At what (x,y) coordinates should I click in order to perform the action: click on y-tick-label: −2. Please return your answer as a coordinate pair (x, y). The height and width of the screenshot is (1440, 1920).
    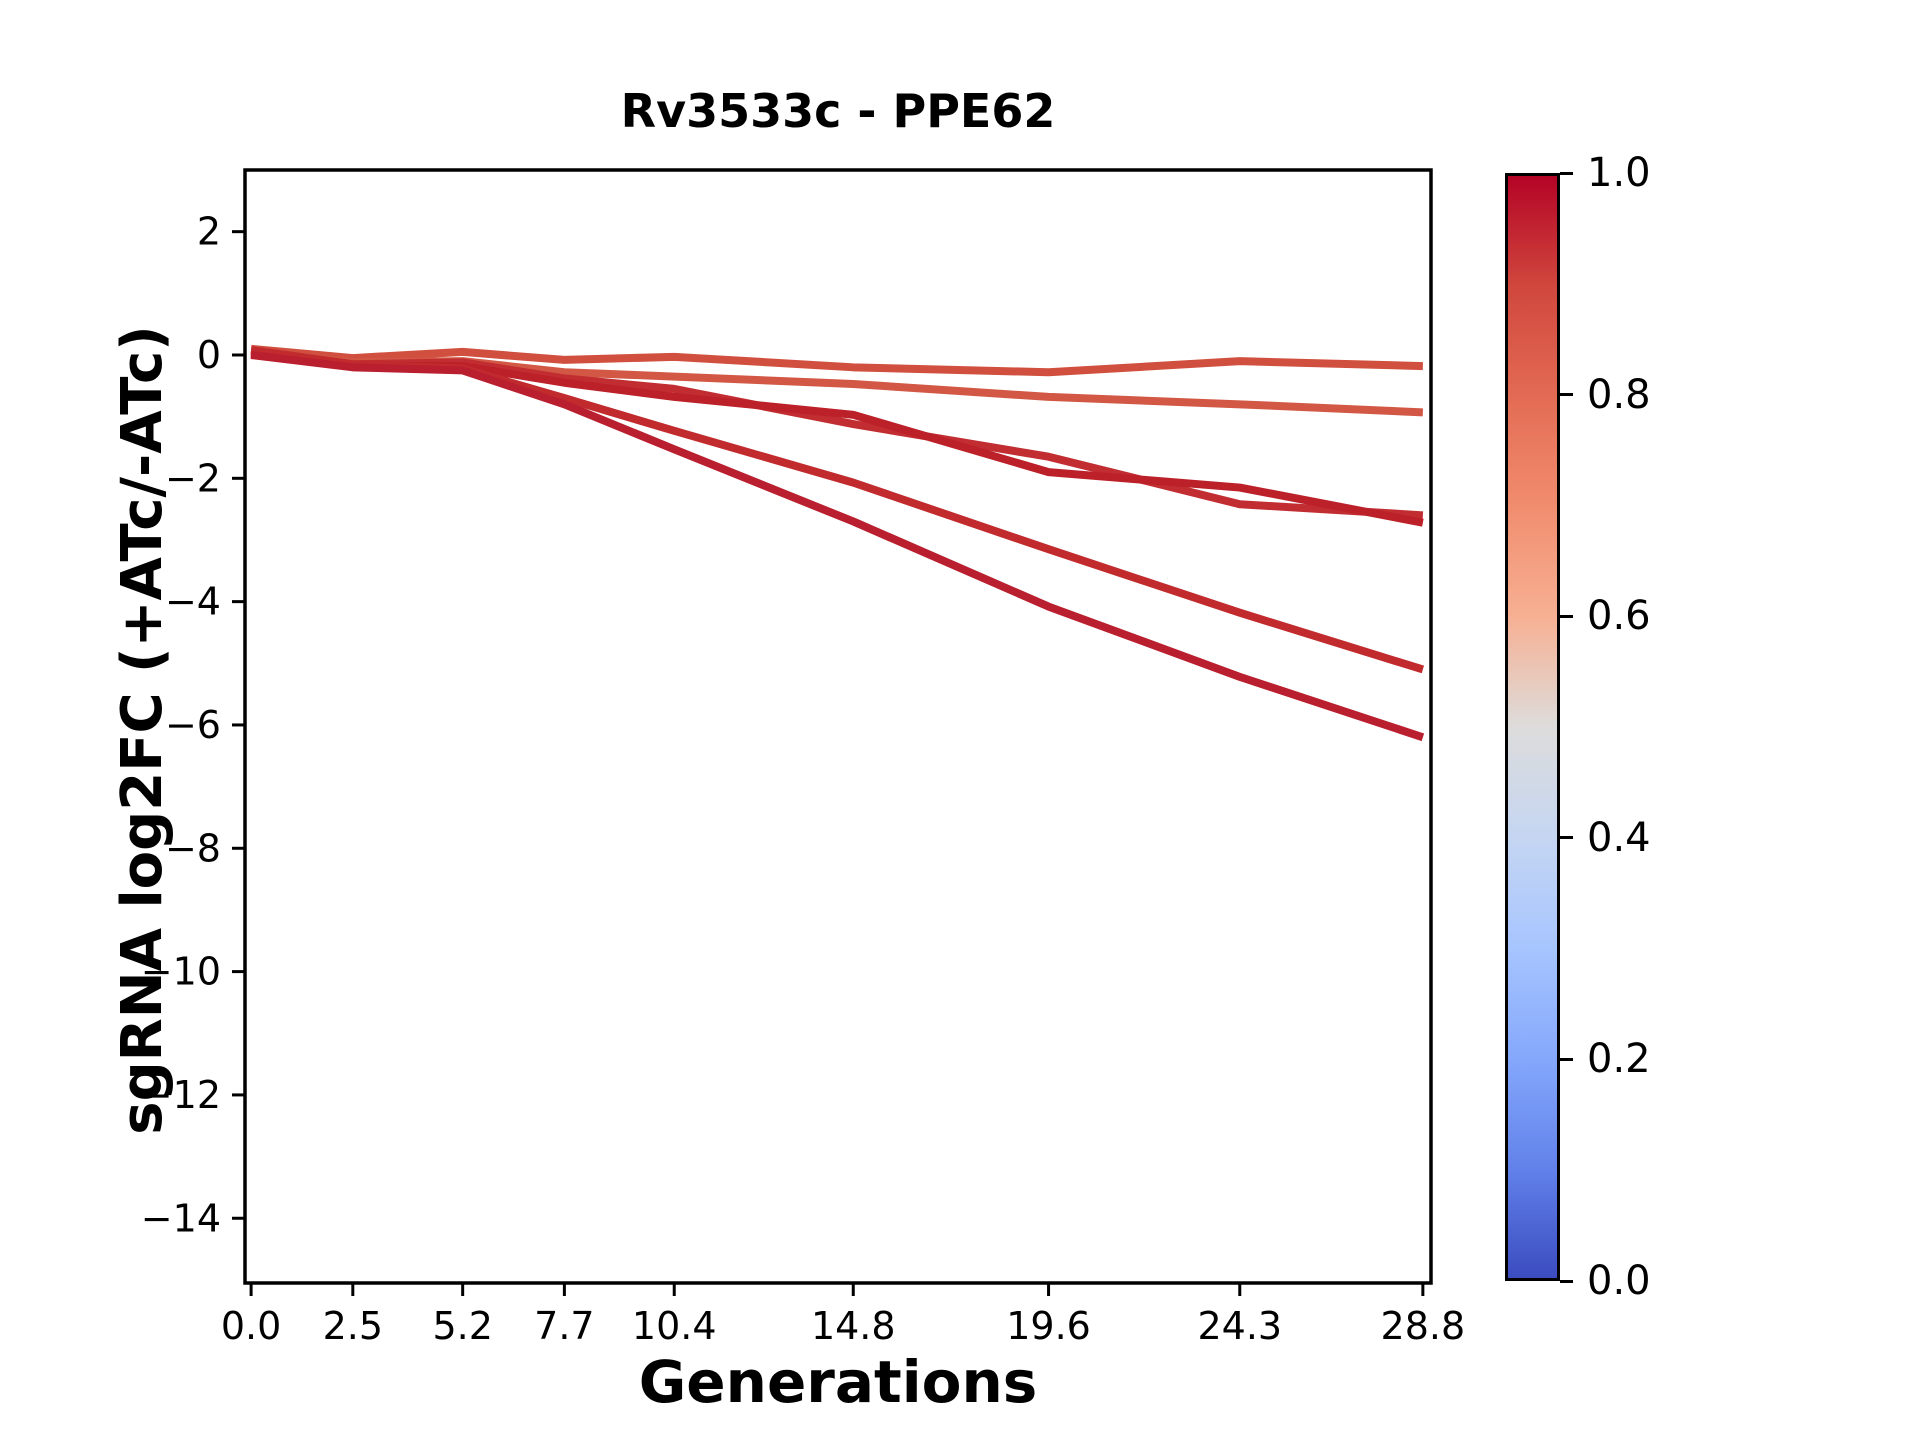
    Looking at the image, I should click on (193, 478).